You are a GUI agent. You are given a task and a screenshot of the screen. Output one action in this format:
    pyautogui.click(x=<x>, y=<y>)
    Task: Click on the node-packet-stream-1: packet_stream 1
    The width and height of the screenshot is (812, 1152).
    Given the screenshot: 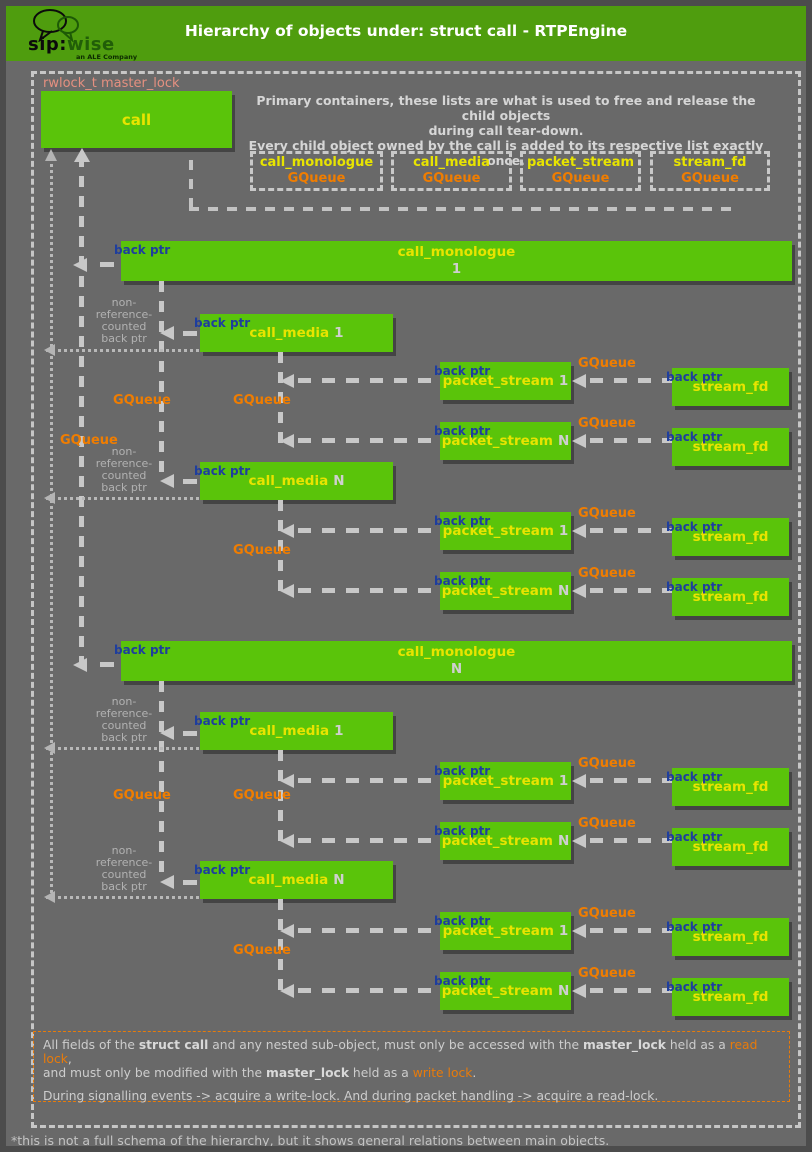 What is the action you would take?
    pyautogui.click(x=505, y=531)
    